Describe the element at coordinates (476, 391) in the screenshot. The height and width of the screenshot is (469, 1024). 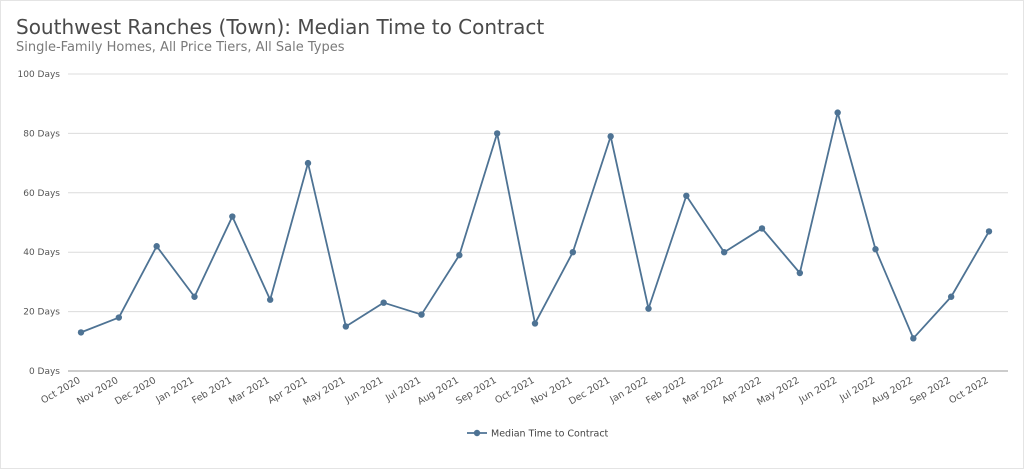
I see `x-tick-label: Sep 2021` at that location.